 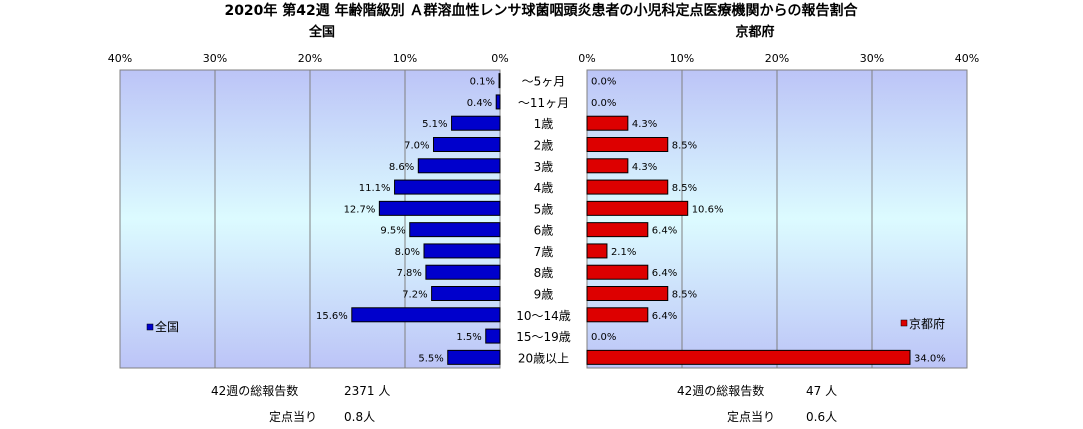 I want to click on left-data-label: 8.0%, so click(x=407, y=252).